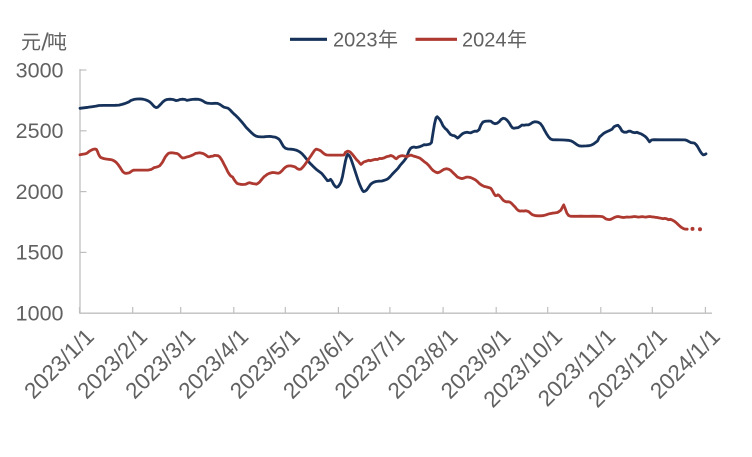  What do you see at coordinates (40, 192) in the screenshot?
I see `svg-text: 2000` at bounding box center [40, 192].